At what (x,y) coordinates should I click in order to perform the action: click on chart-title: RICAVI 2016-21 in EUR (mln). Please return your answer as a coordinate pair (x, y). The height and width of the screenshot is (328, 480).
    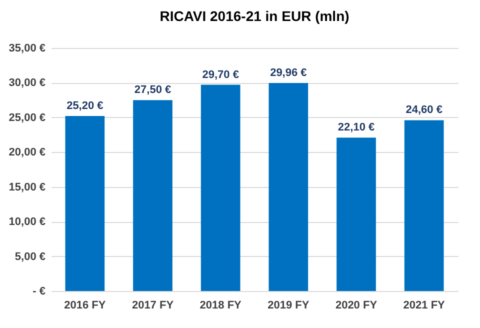
    Looking at the image, I should click on (255, 16).